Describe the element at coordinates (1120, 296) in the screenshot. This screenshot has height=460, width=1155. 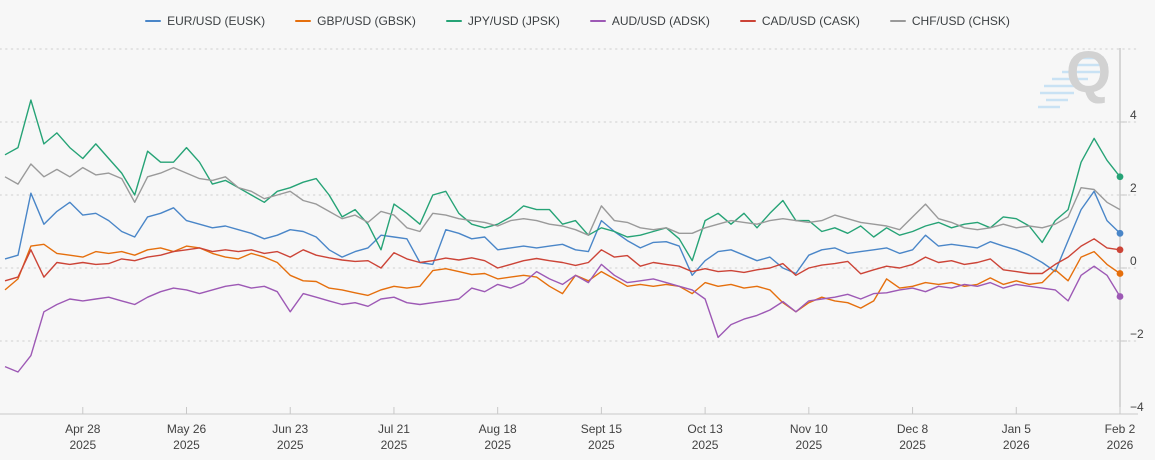
I see `series-end-dot-aud-usd-adsk-` at that location.